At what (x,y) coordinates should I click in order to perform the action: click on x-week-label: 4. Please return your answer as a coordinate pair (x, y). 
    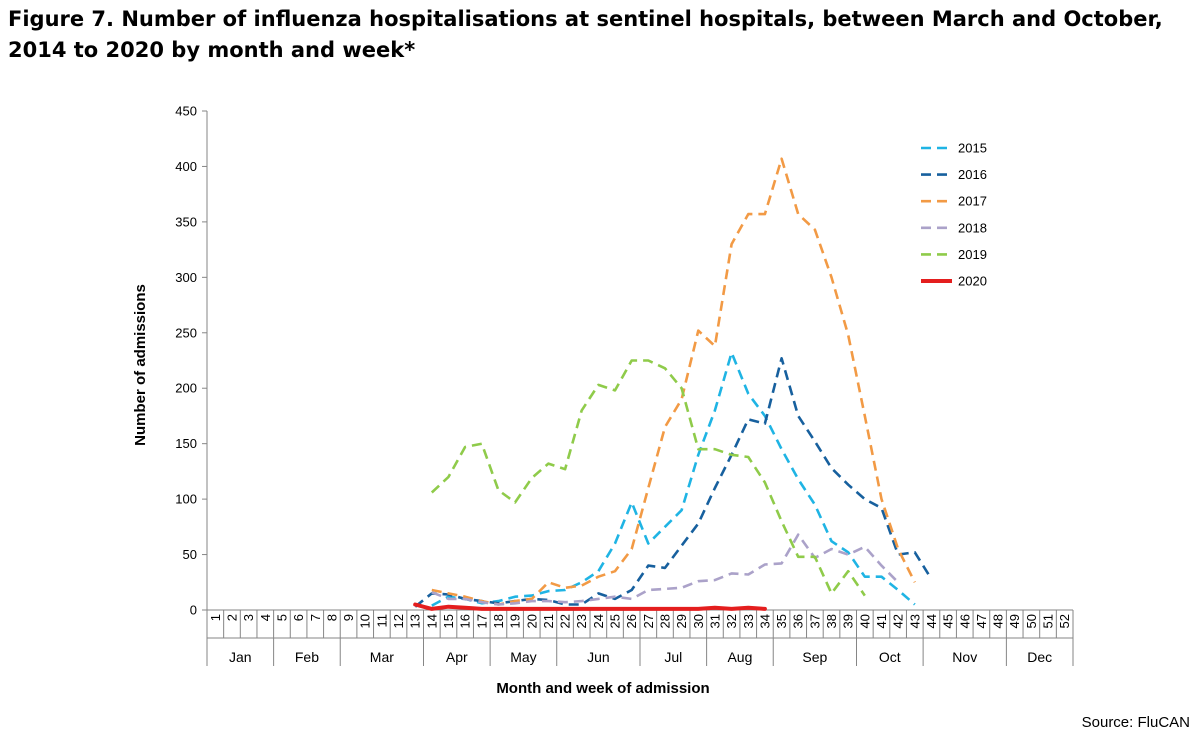
    Looking at the image, I should click on (265, 617).